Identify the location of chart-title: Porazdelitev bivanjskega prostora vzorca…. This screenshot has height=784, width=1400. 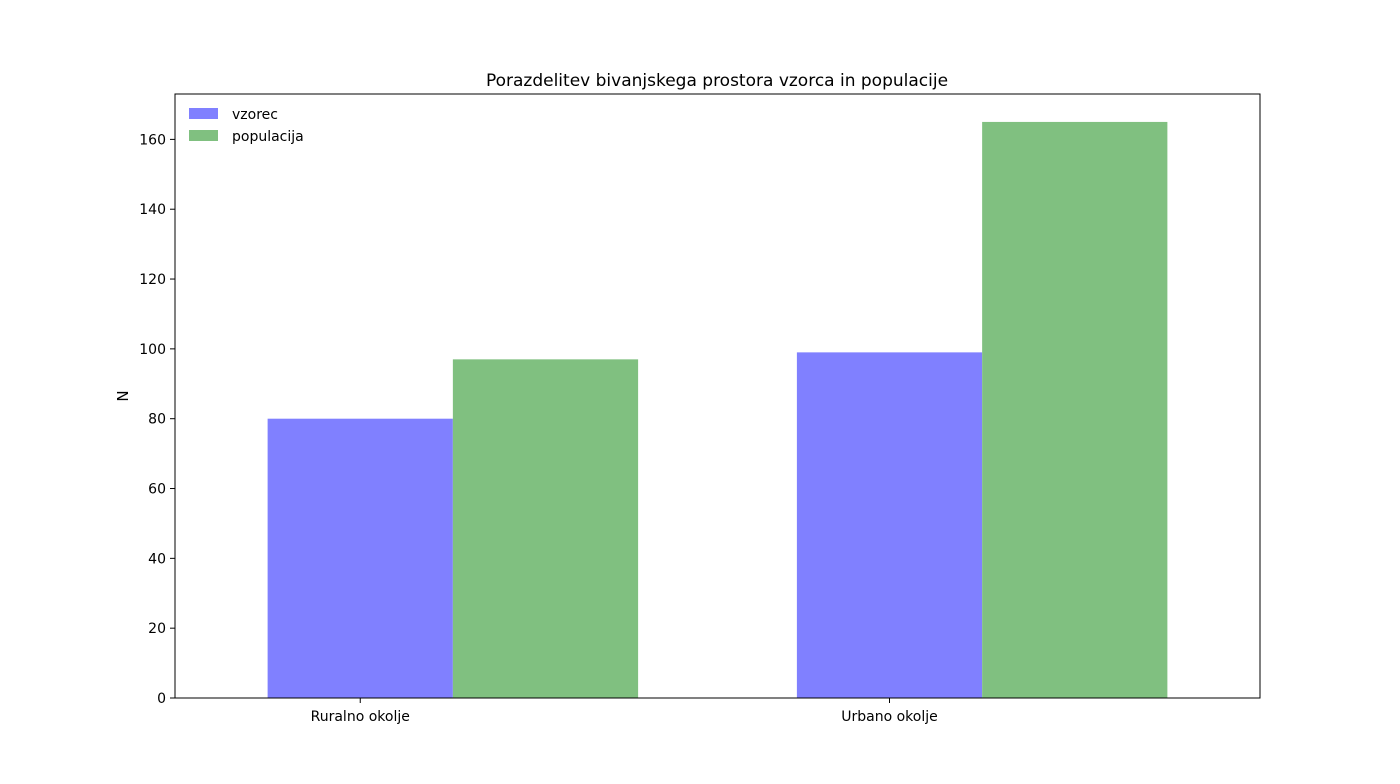
(717, 81).